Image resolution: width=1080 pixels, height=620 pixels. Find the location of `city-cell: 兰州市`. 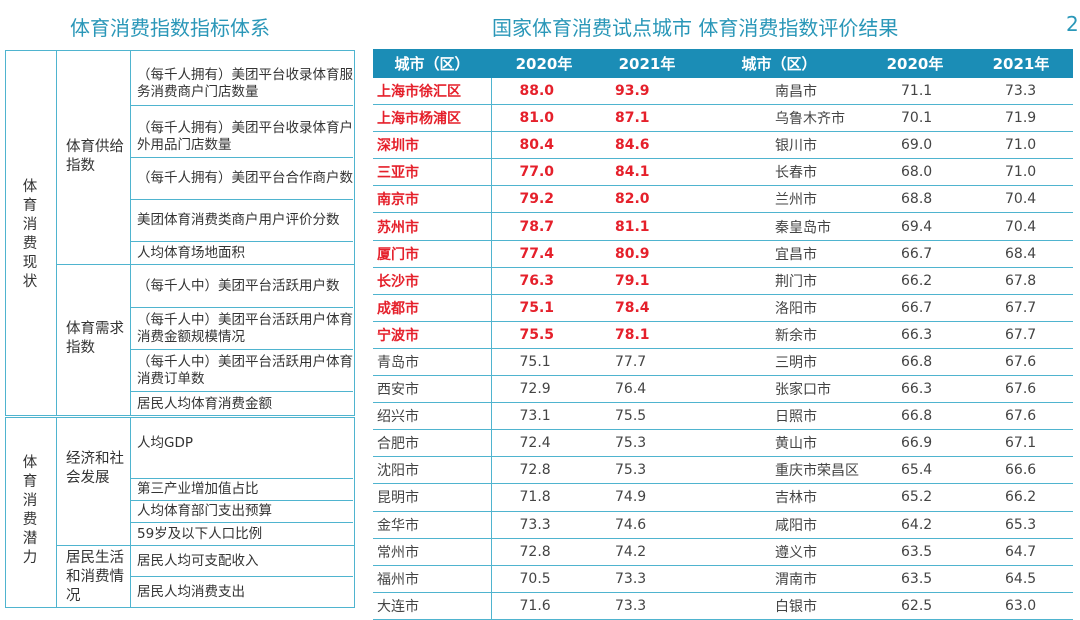

city-cell: 兰州市 is located at coordinates (779, 199).